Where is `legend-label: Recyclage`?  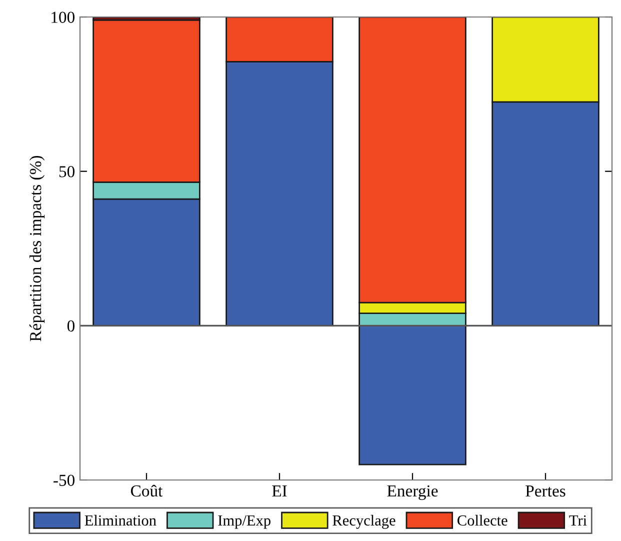
legend-label: Recyclage is located at coordinates (364, 521).